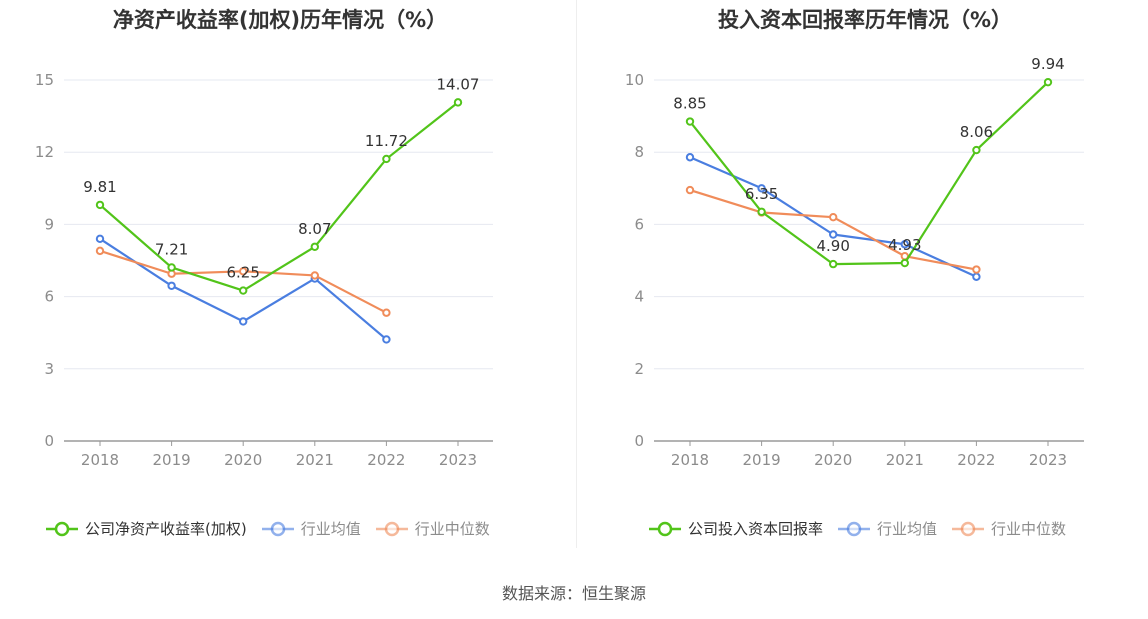 Image resolution: width=1148 pixels, height=619 pixels. What do you see at coordinates (639, 152) in the screenshot?
I see `y-tick-label: 8` at bounding box center [639, 152].